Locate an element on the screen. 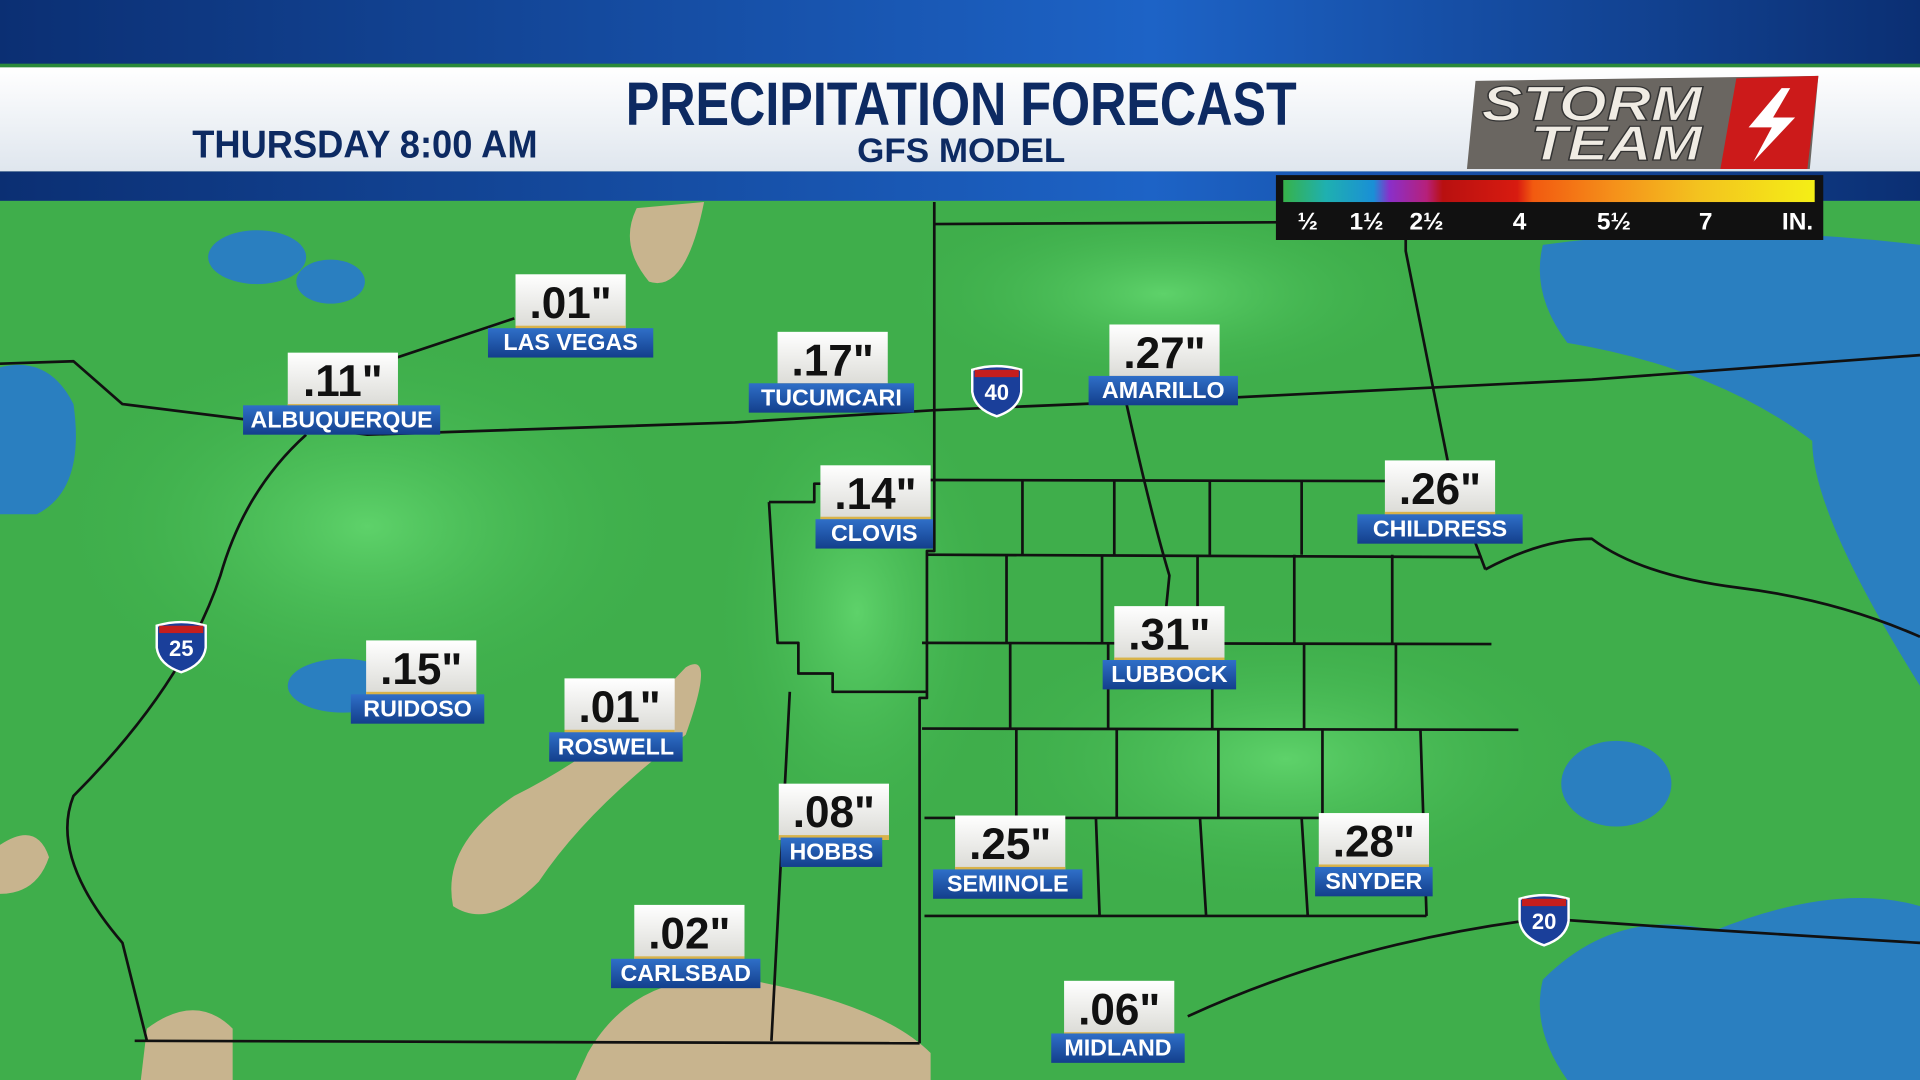 The image size is (1920, 1080). city-name: SEMINOLE is located at coordinates (1007, 883).